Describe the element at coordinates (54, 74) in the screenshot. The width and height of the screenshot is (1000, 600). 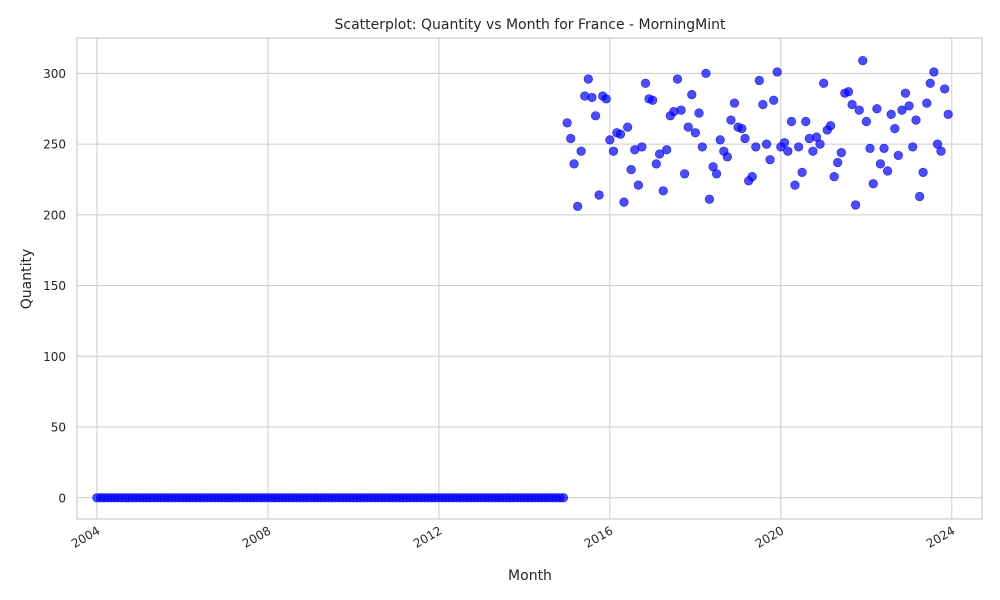
I see `y-tick-label: 300` at that location.